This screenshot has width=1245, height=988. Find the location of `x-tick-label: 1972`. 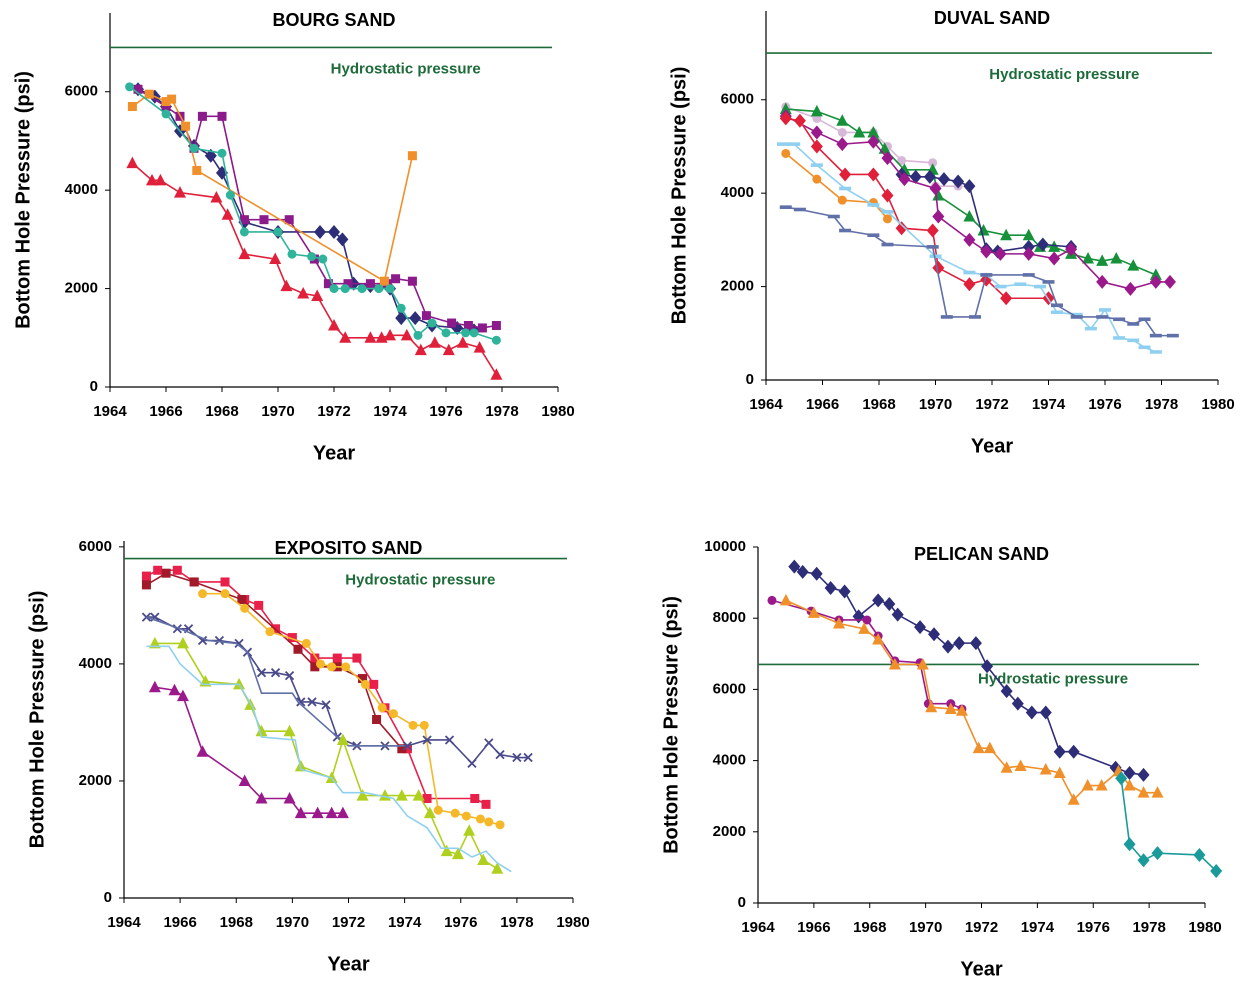

x-tick-label: 1972 is located at coordinates (348, 922).